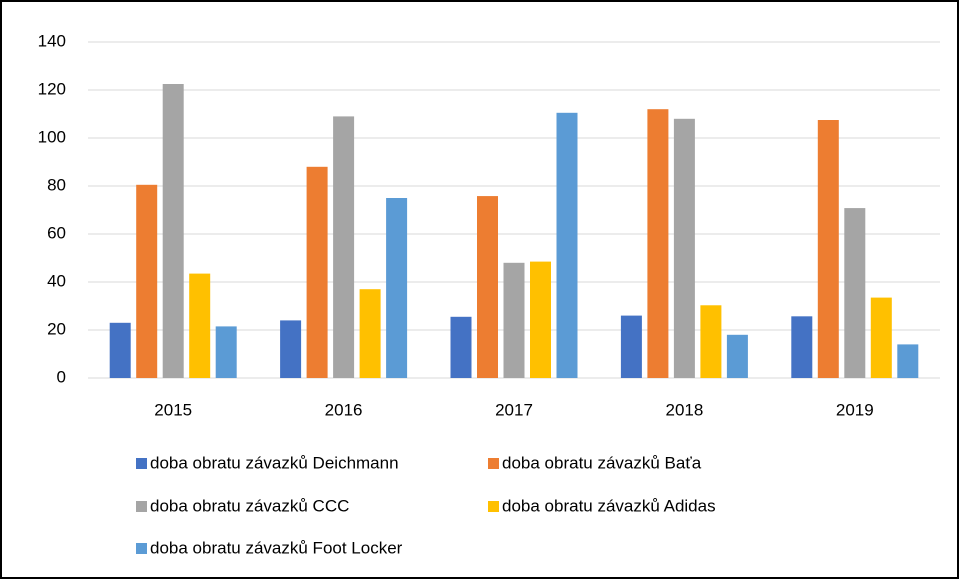 This screenshot has height=584, width=959. I want to click on legend-label: doba obratu závazků Baťa, so click(602, 462).